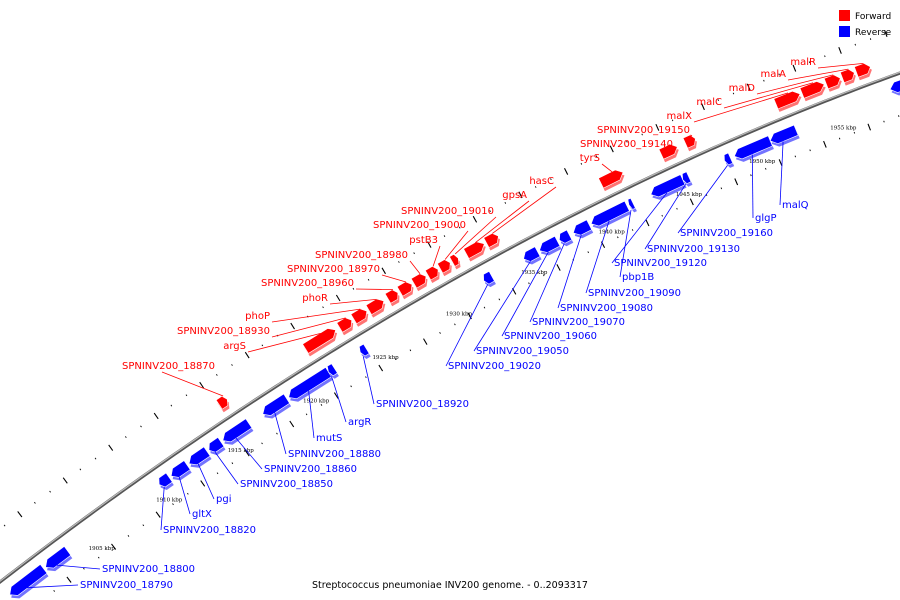  What do you see at coordinates (660, 263) in the screenshot?
I see `gene-label: SPNINV200_19120` at bounding box center [660, 263].